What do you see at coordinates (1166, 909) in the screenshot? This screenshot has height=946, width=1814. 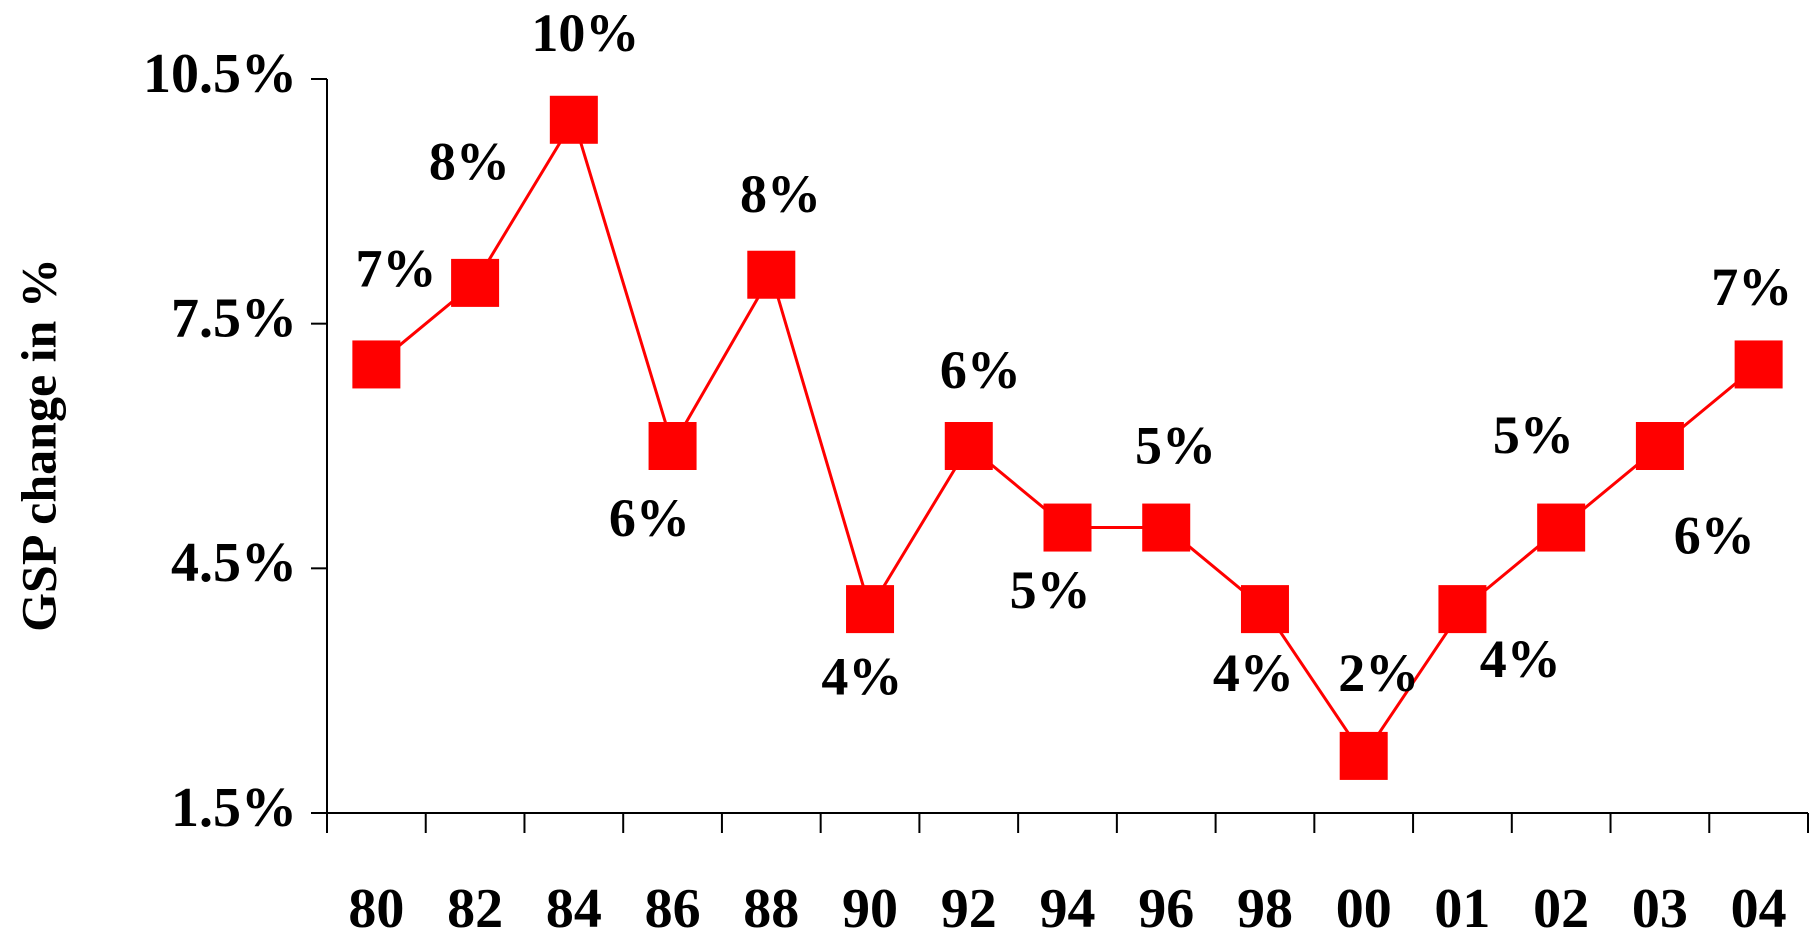 I see `x-tick-label: 96` at bounding box center [1166, 909].